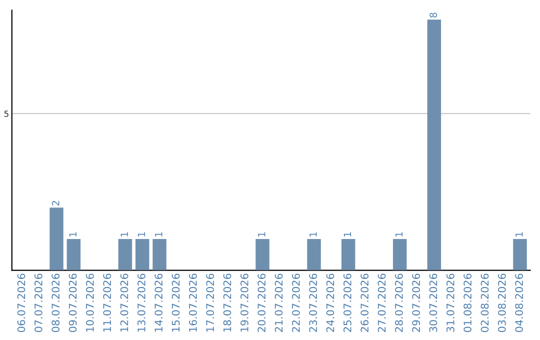  What do you see at coordinates (176, 303) in the screenshot?
I see `x-tick-label: 15.07.2026` at bounding box center [176, 303].